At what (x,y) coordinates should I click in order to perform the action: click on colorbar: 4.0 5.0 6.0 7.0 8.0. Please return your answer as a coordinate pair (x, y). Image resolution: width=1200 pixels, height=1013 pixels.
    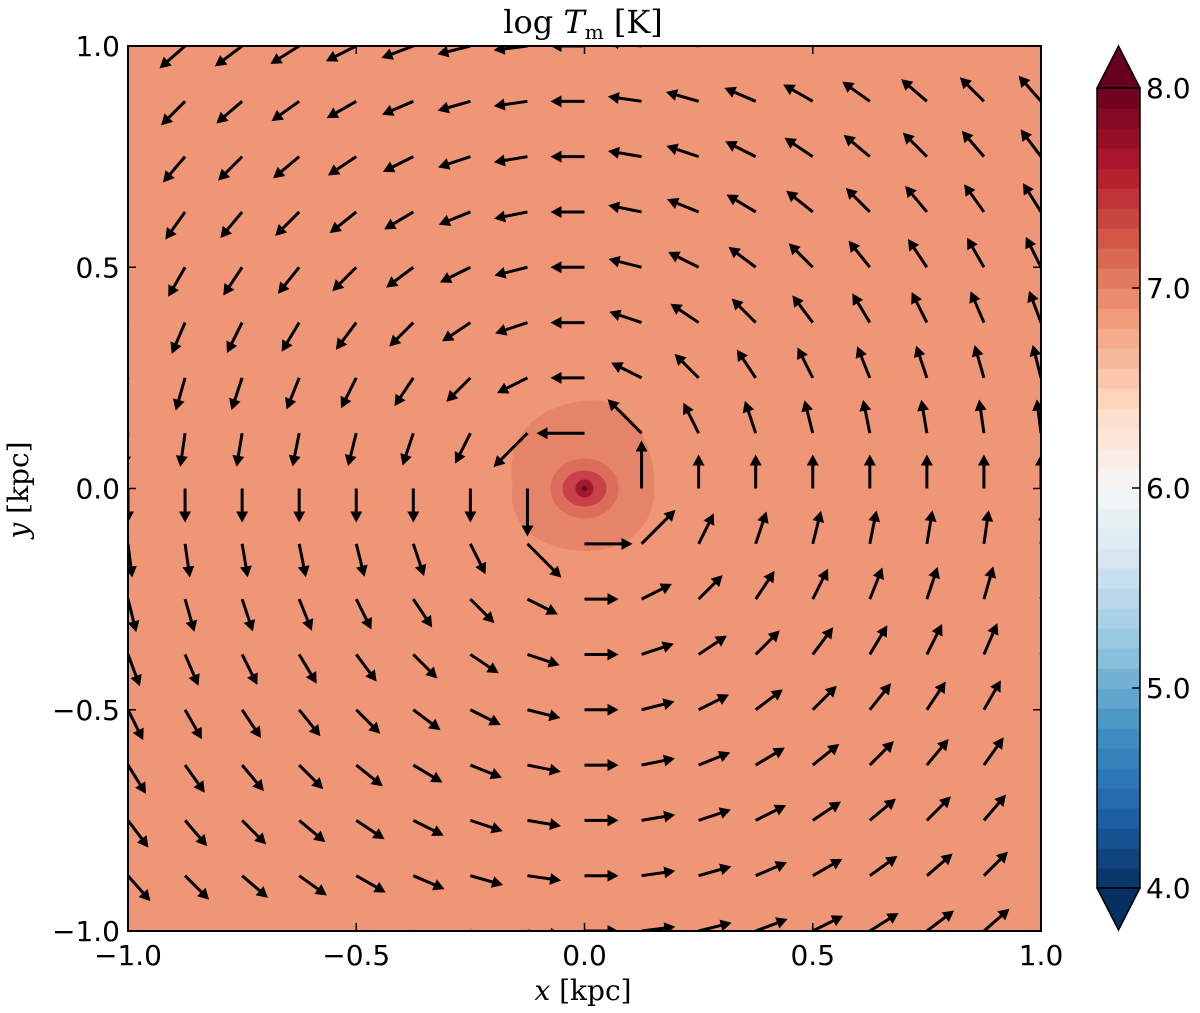
    Looking at the image, I should click on (1143, 488).